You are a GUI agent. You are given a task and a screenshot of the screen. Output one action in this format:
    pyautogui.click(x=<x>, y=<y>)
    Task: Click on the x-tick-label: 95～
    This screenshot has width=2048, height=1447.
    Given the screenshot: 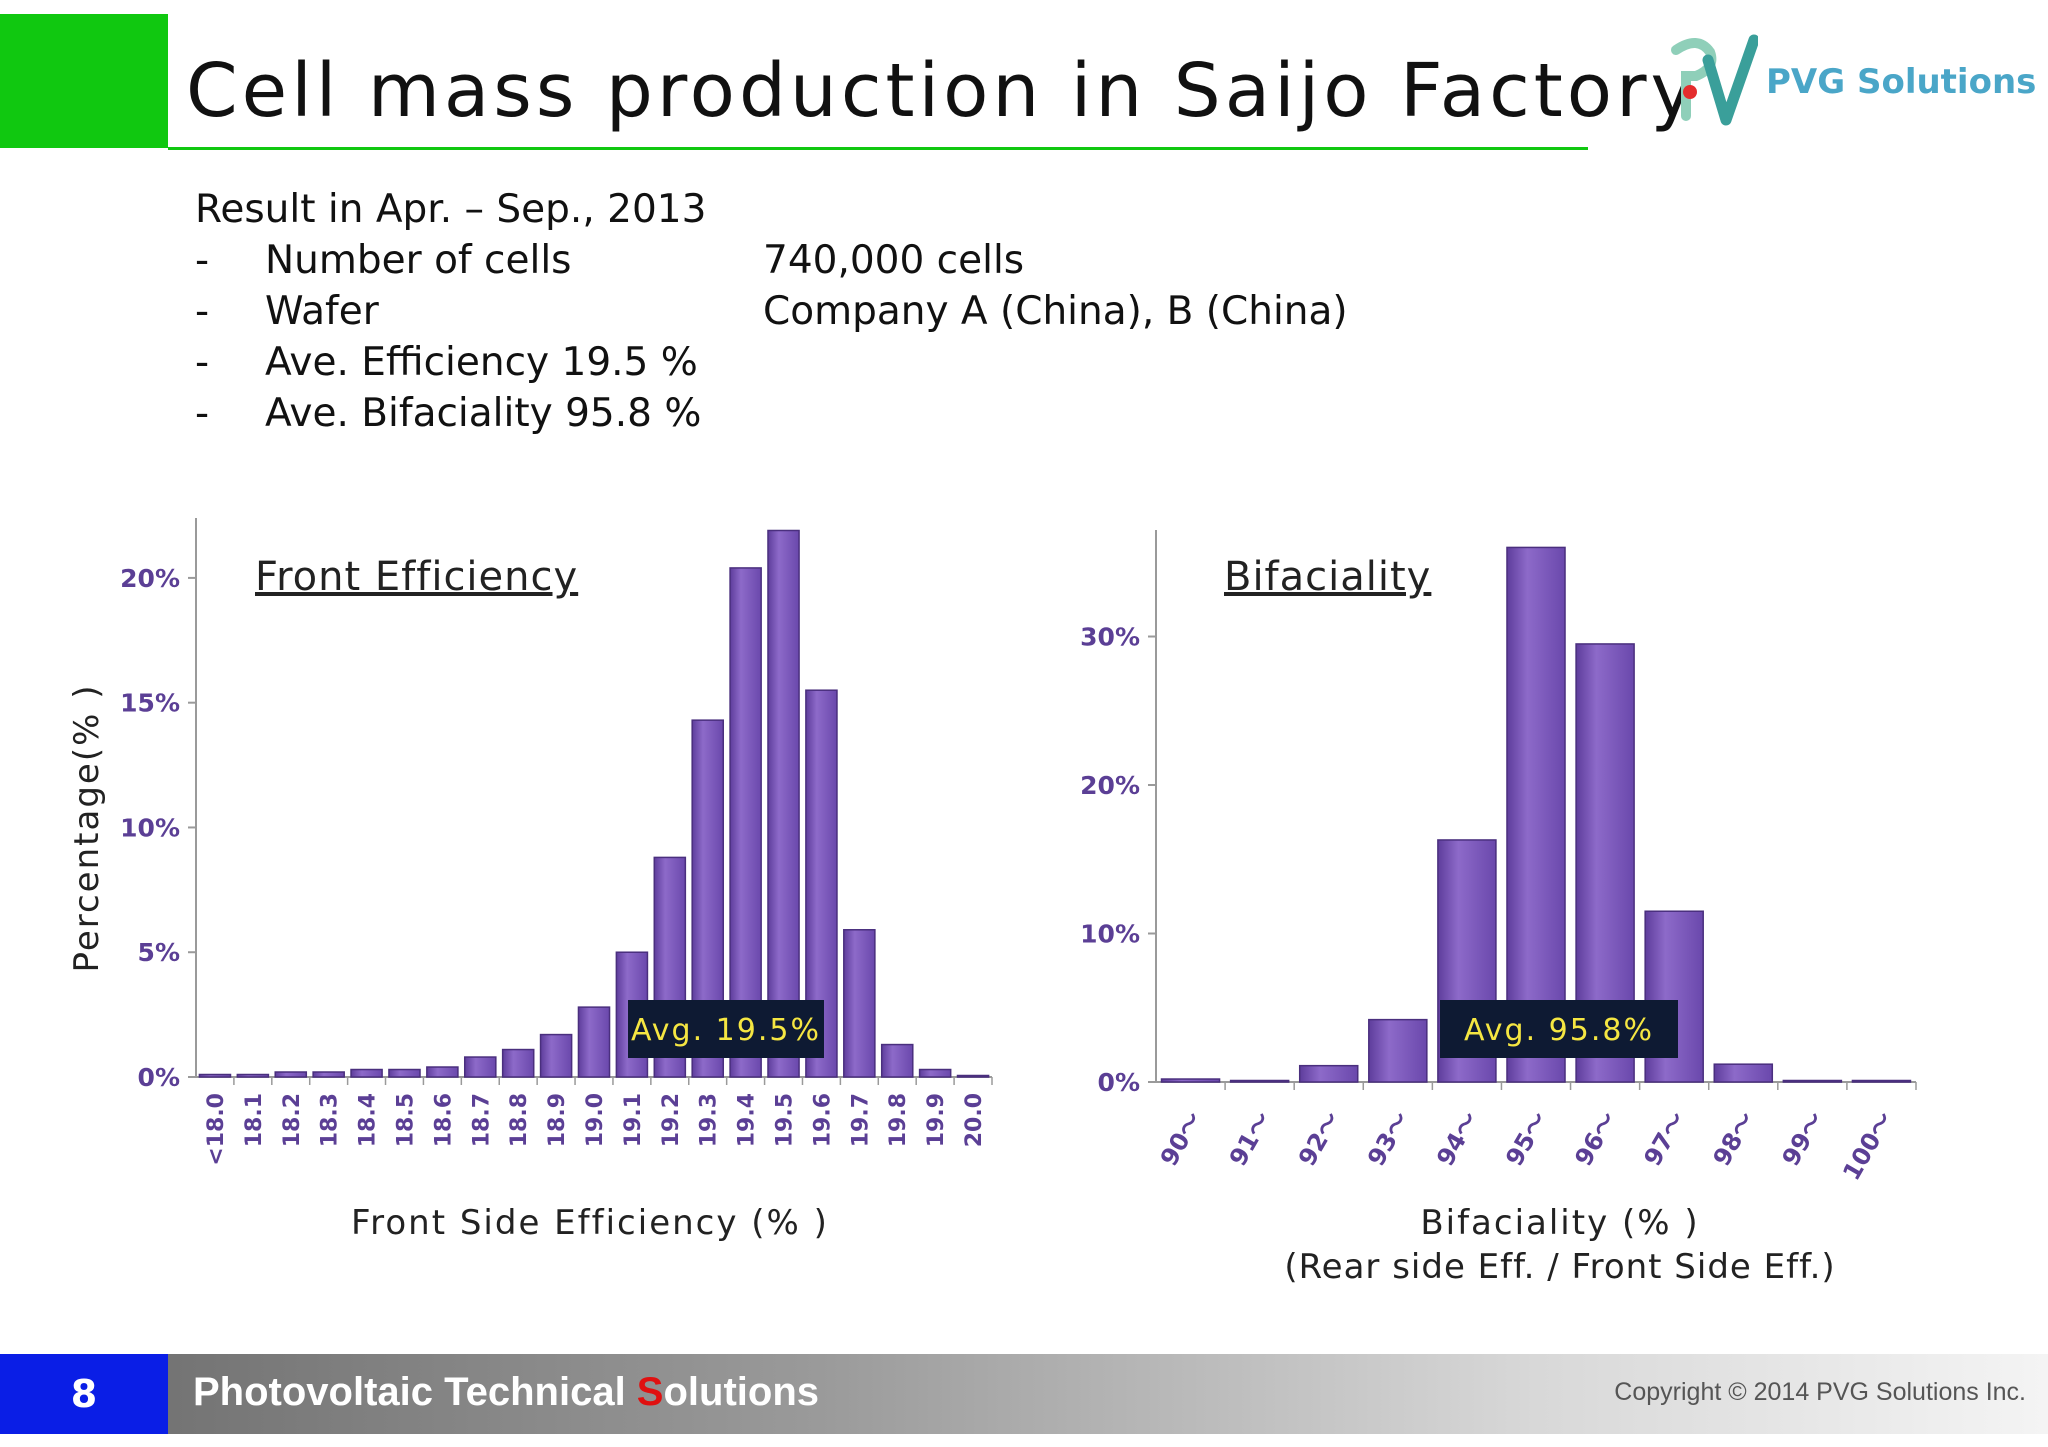 What is the action you would take?
    pyautogui.click(x=1526, y=1139)
    